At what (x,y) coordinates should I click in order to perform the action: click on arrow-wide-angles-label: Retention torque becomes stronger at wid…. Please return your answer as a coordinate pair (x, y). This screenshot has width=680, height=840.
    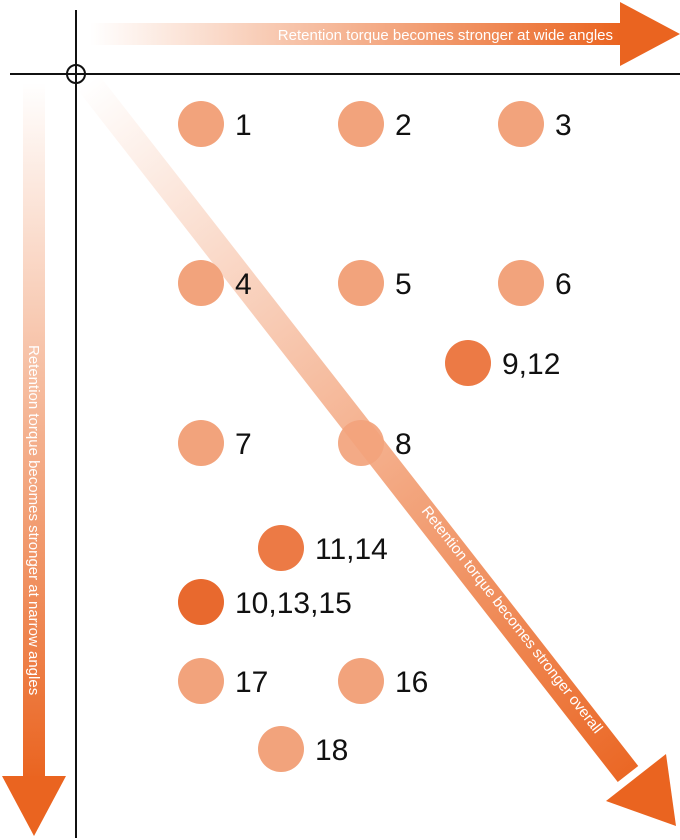
    Looking at the image, I should click on (445, 35).